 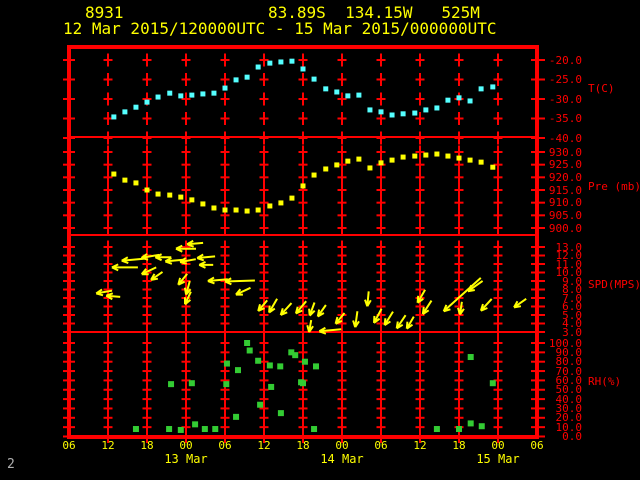 I want to click on y-tick-label: 4.0, so click(x=572, y=323).